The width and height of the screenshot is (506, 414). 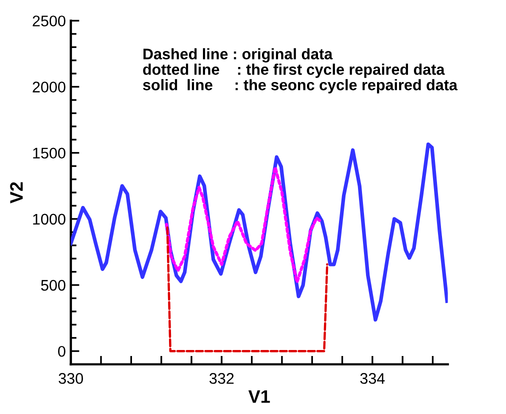 I want to click on annotation: Dashed line : original data, so click(x=238, y=55).